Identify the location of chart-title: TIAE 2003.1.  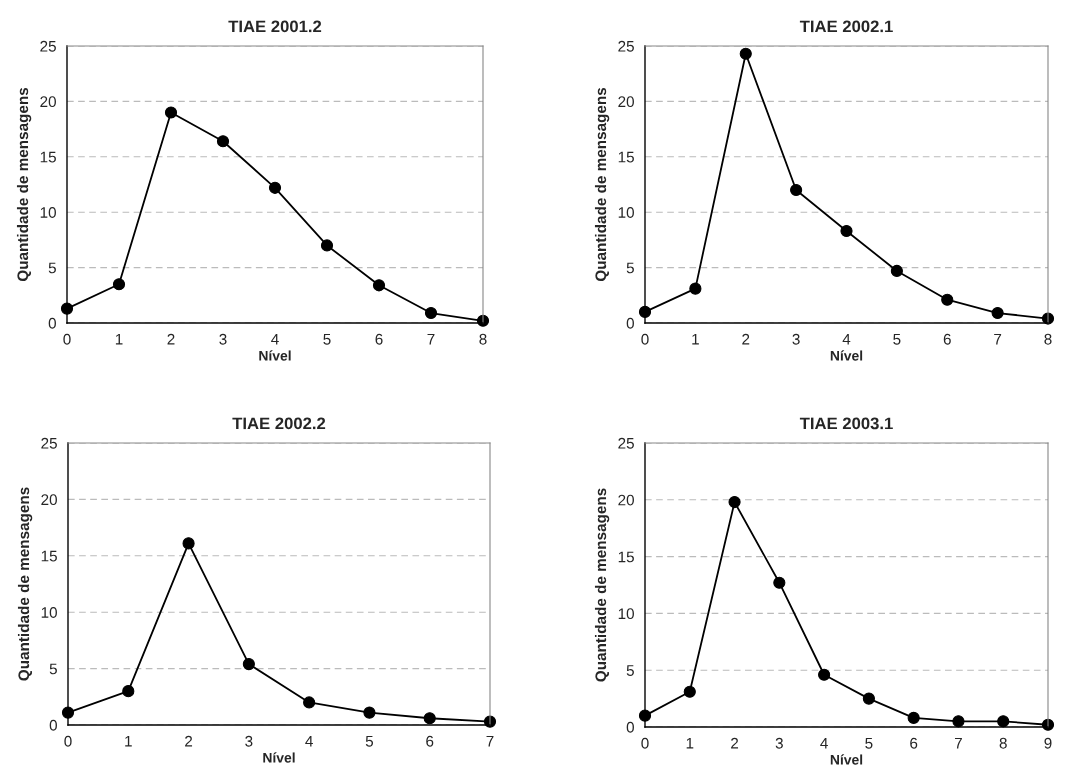
(846, 423).